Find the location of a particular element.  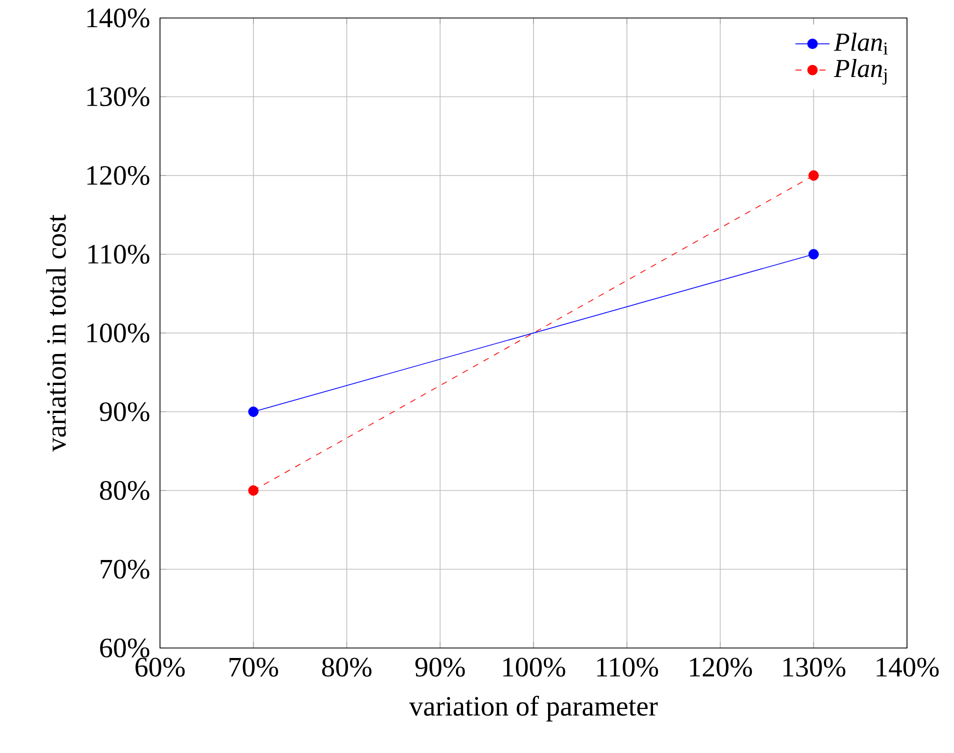

x-tick-label: 120% is located at coordinates (721, 667).